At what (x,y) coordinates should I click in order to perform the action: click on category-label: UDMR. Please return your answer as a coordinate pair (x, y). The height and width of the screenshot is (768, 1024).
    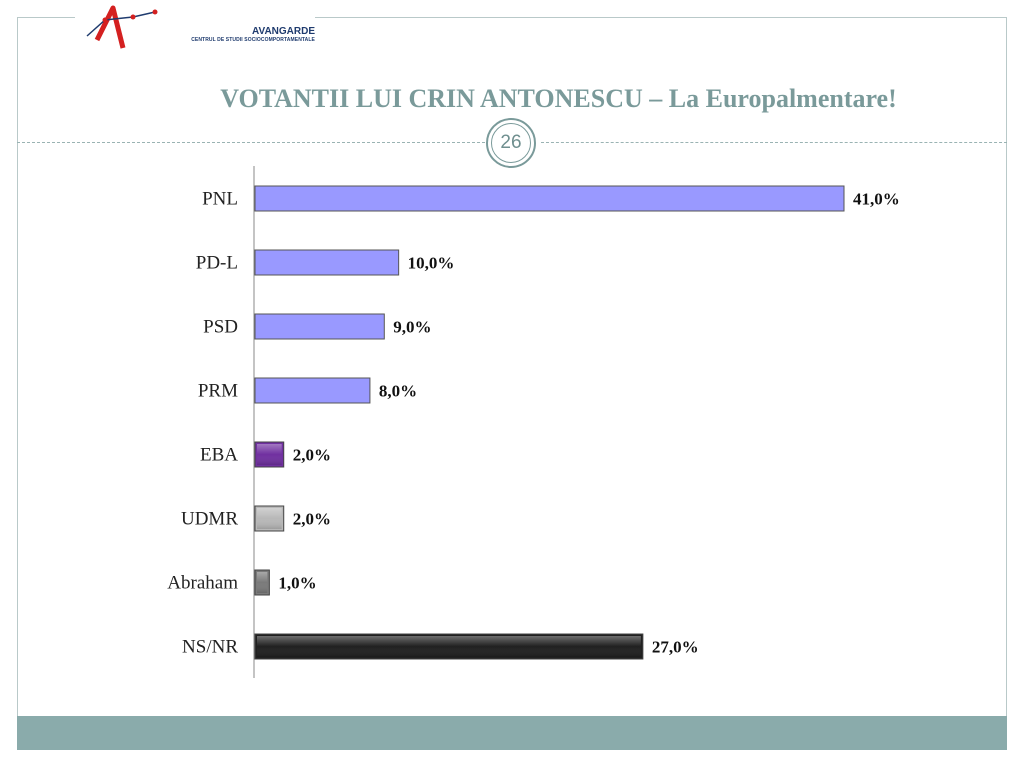
    Looking at the image, I should click on (209, 519).